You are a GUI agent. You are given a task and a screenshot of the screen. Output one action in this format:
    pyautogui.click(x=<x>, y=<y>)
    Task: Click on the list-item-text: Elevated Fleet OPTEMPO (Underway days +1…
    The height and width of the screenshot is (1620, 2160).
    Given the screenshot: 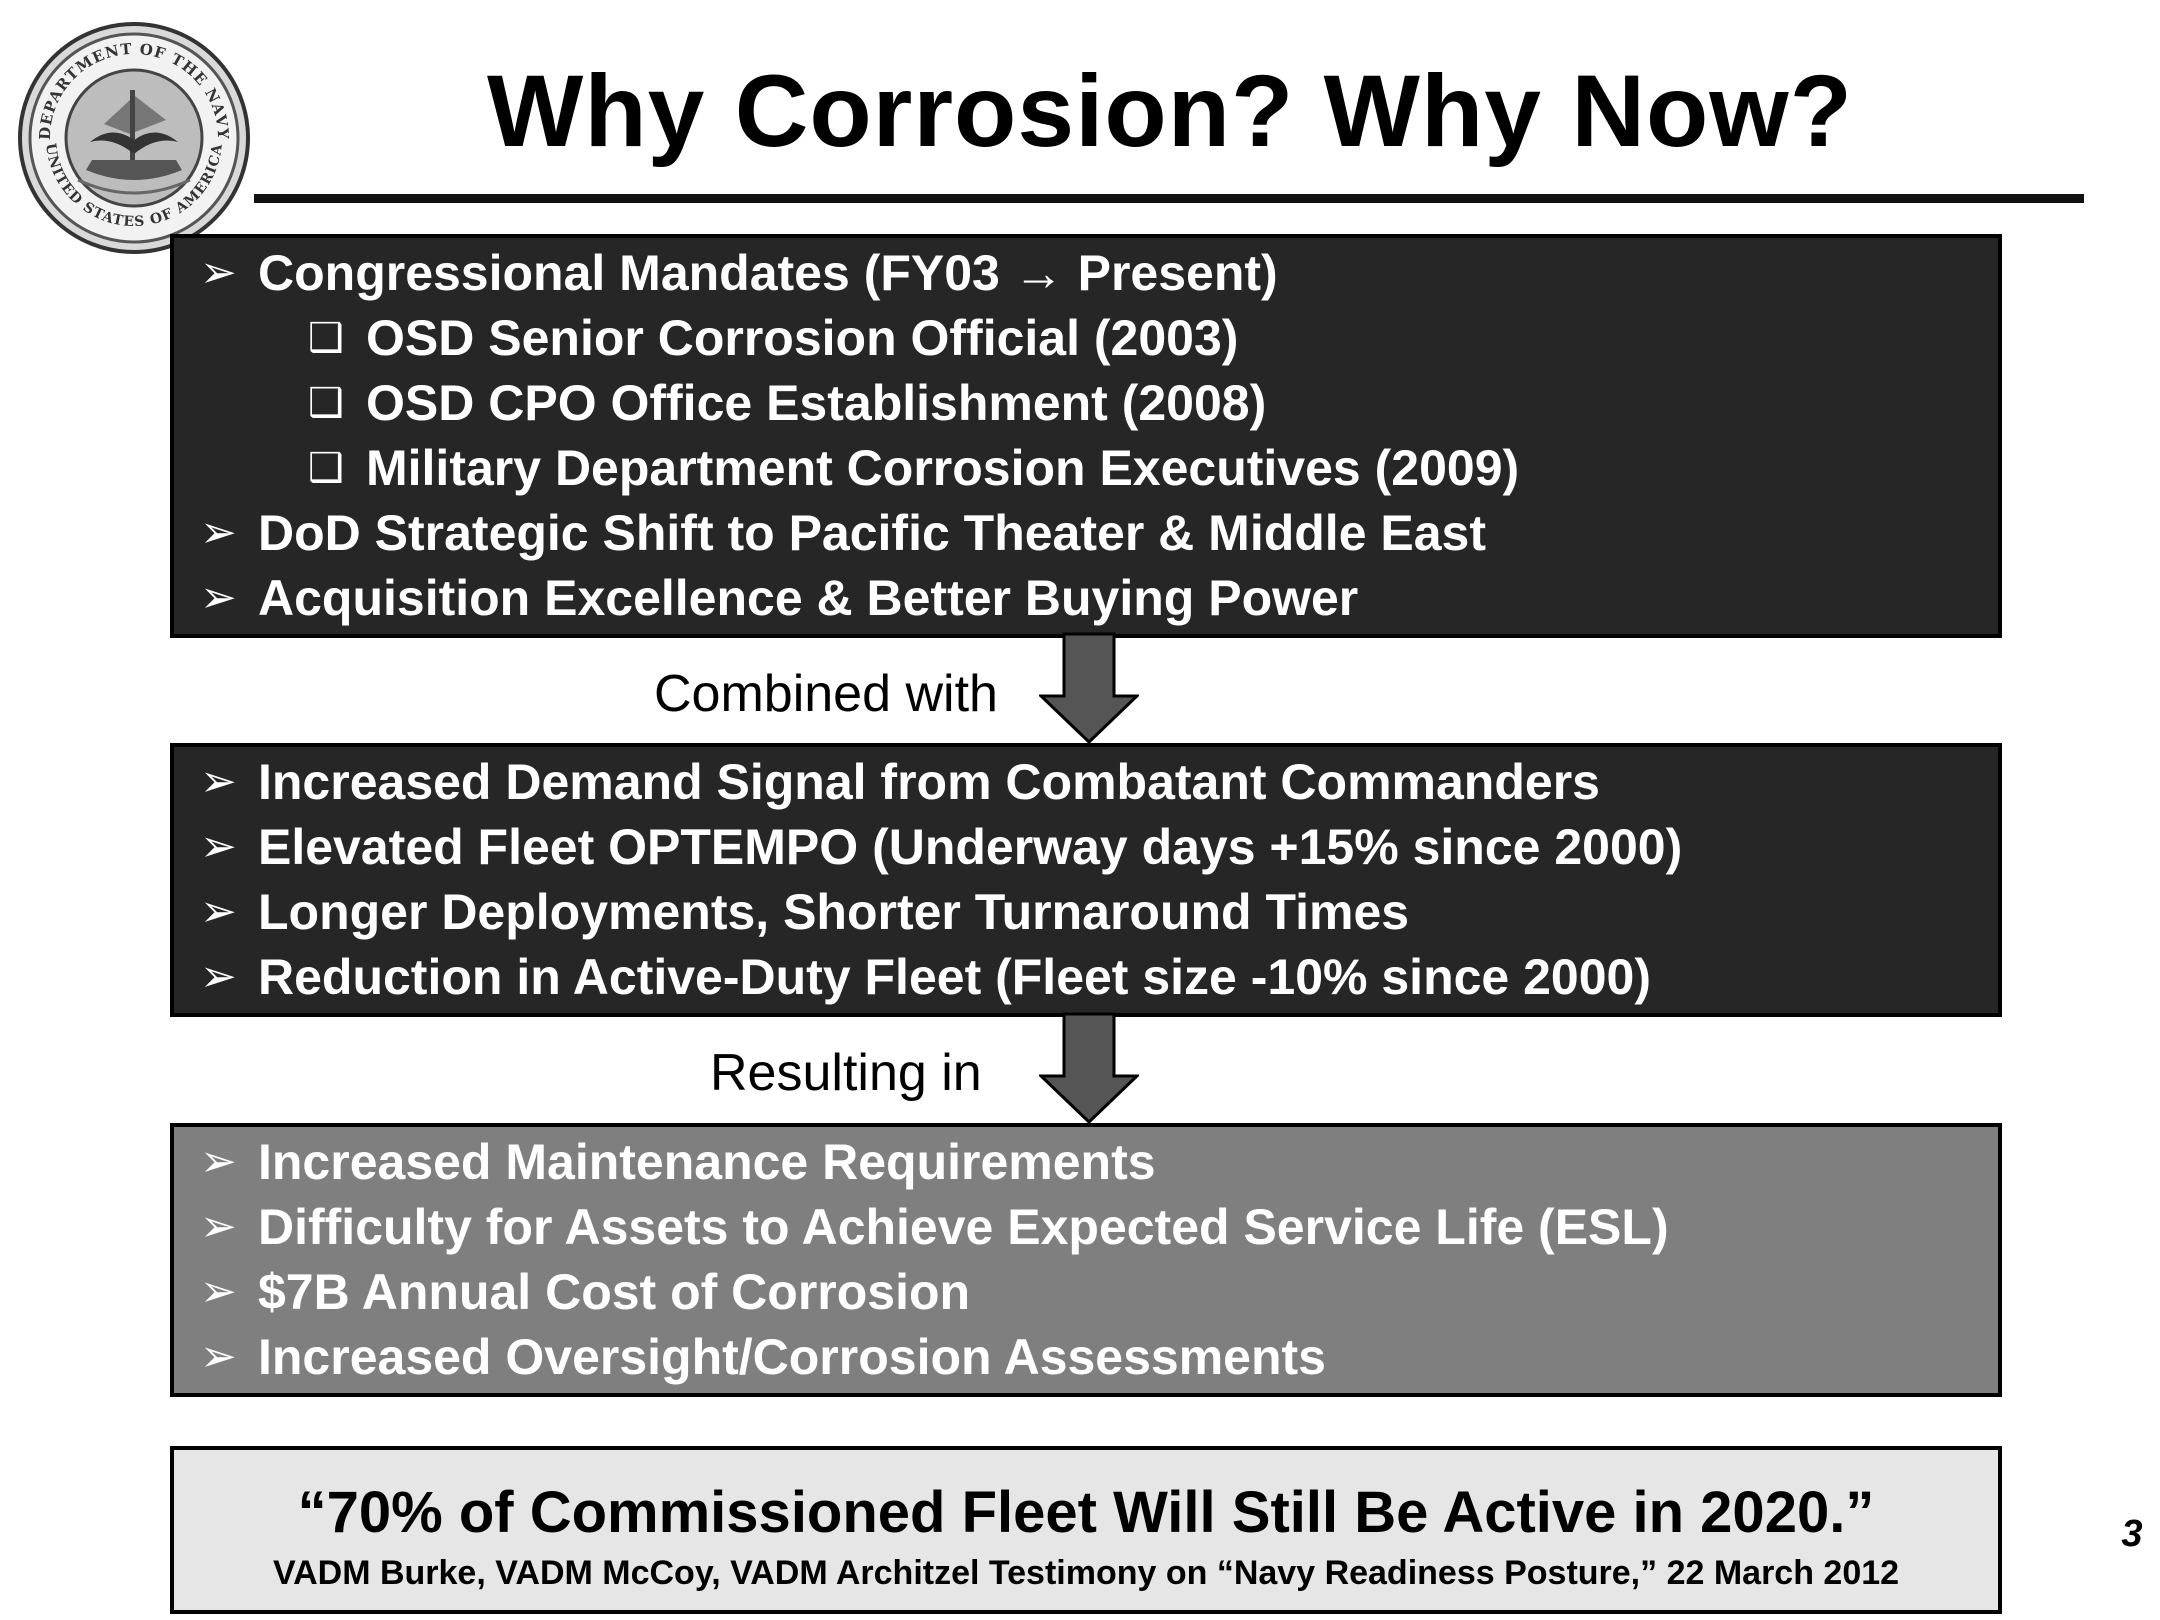 What is the action you would take?
    pyautogui.click(x=970, y=846)
    